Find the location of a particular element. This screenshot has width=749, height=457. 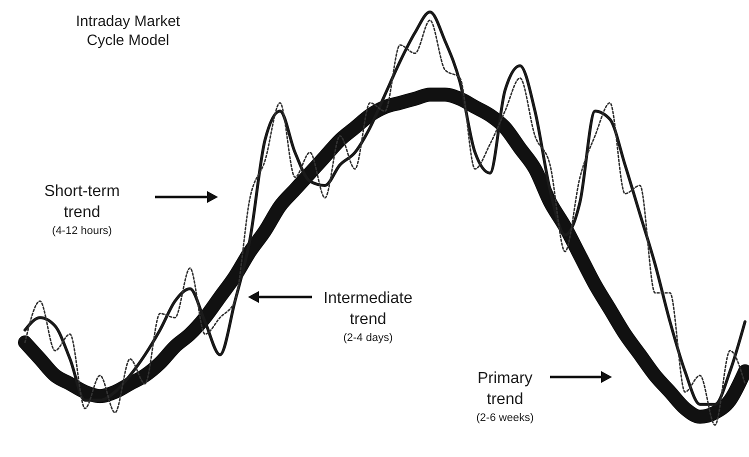

annotation: Primary trend (2-6 weeks) is located at coordinates (505, 397).